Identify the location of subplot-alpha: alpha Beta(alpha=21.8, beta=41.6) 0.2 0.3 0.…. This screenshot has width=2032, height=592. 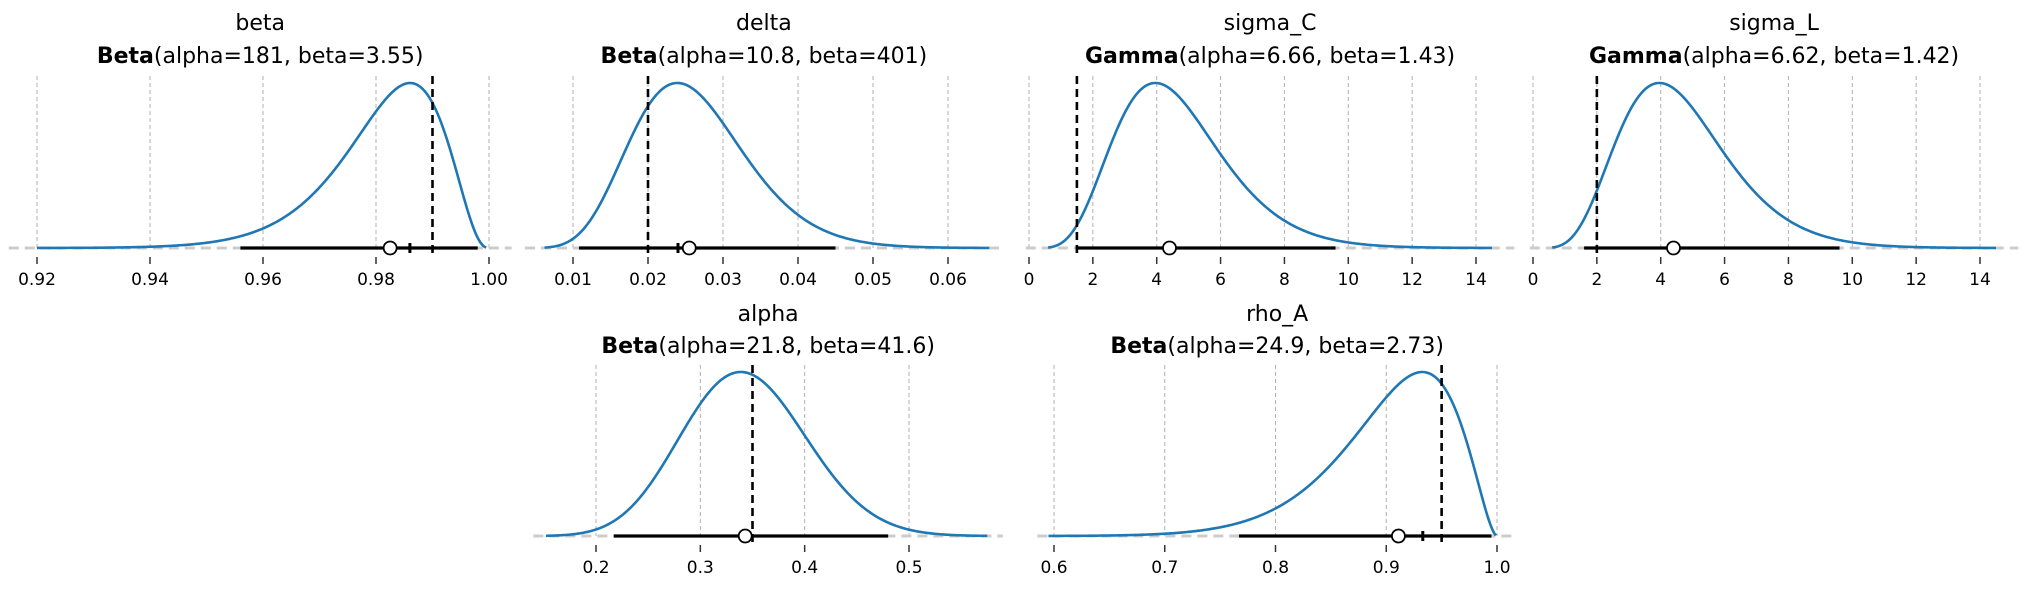
(768, 440).